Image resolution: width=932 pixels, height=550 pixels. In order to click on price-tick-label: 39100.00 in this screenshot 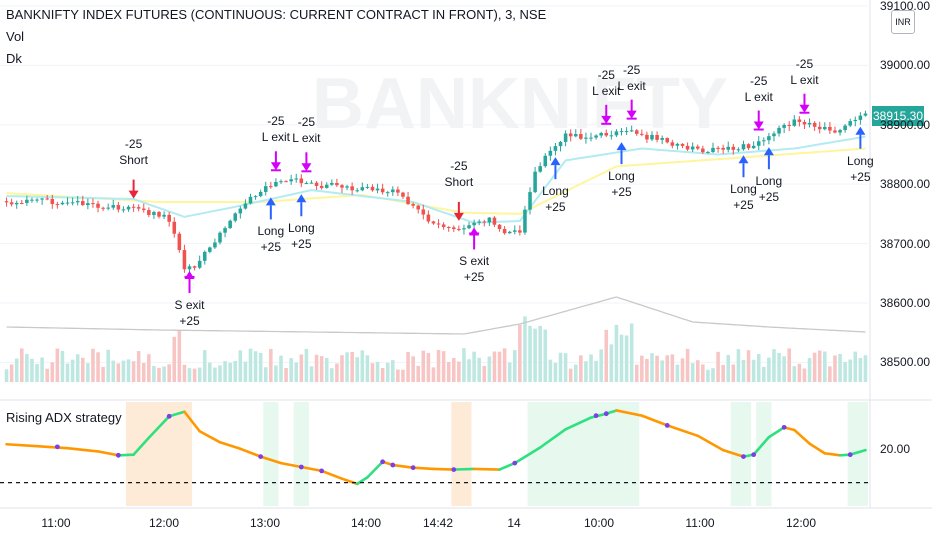, I will do `click(905, 6)`.